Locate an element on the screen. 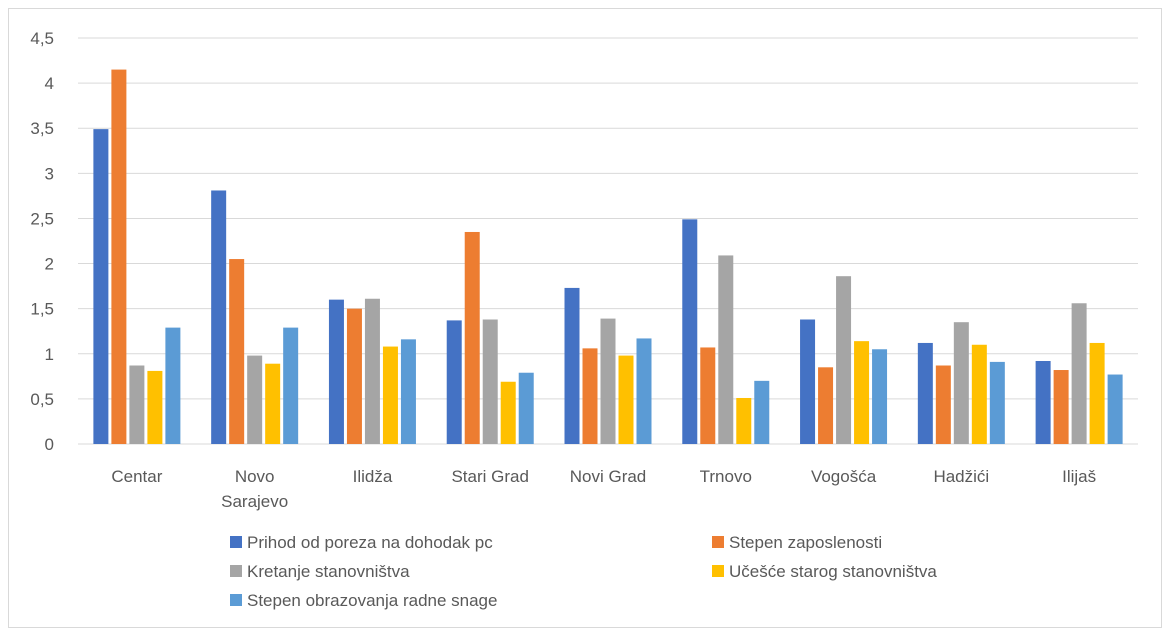  x-tick-label: Novi Grad is located at coordinates (608, 476).